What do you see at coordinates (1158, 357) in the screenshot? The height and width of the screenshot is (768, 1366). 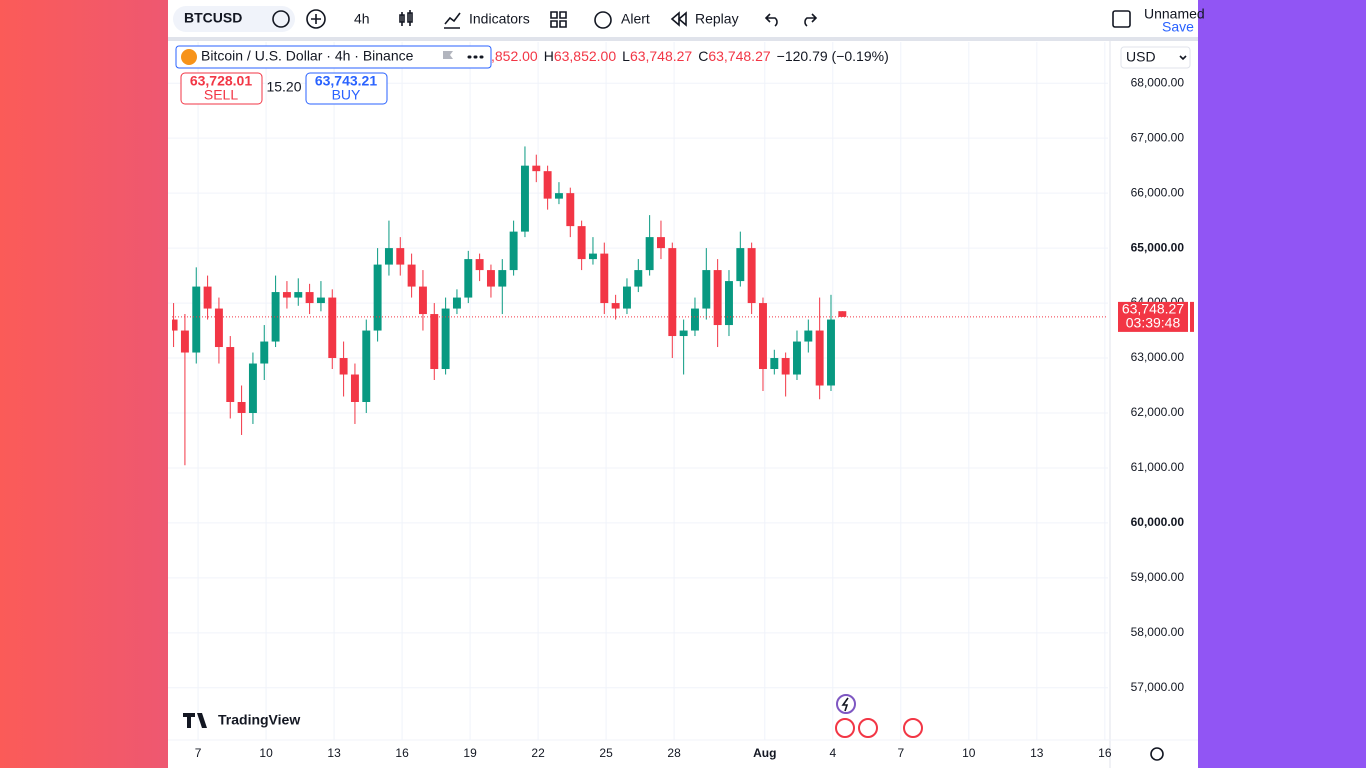 I see `y-tick-label: 63,000.00` at bounding box center [1158, 357].